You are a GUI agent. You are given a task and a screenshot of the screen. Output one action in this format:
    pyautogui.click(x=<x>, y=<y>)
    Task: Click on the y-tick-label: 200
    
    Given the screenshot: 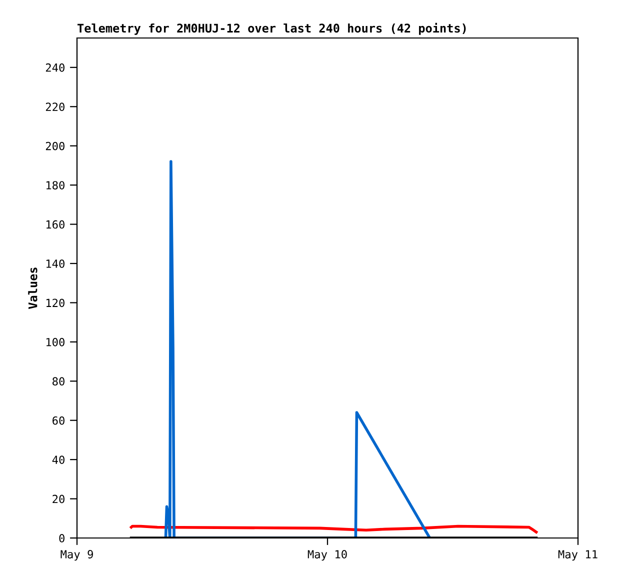 What is the action you would take?
    pyautogui.click(x=55, y=146)
    